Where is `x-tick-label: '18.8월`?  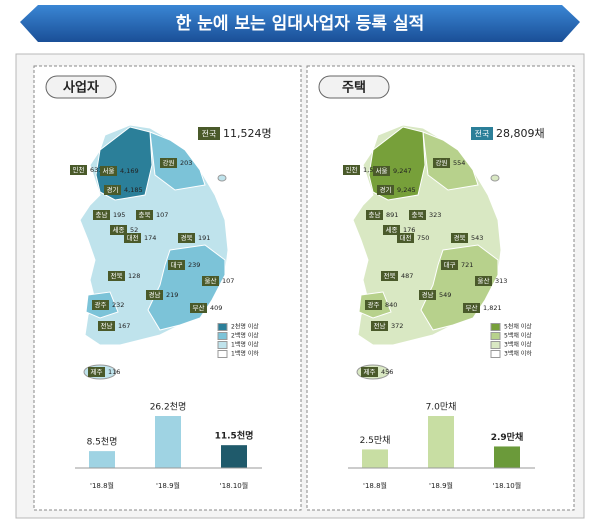
x-tick-label: '18.8월 is located at coordinates (375, 485).